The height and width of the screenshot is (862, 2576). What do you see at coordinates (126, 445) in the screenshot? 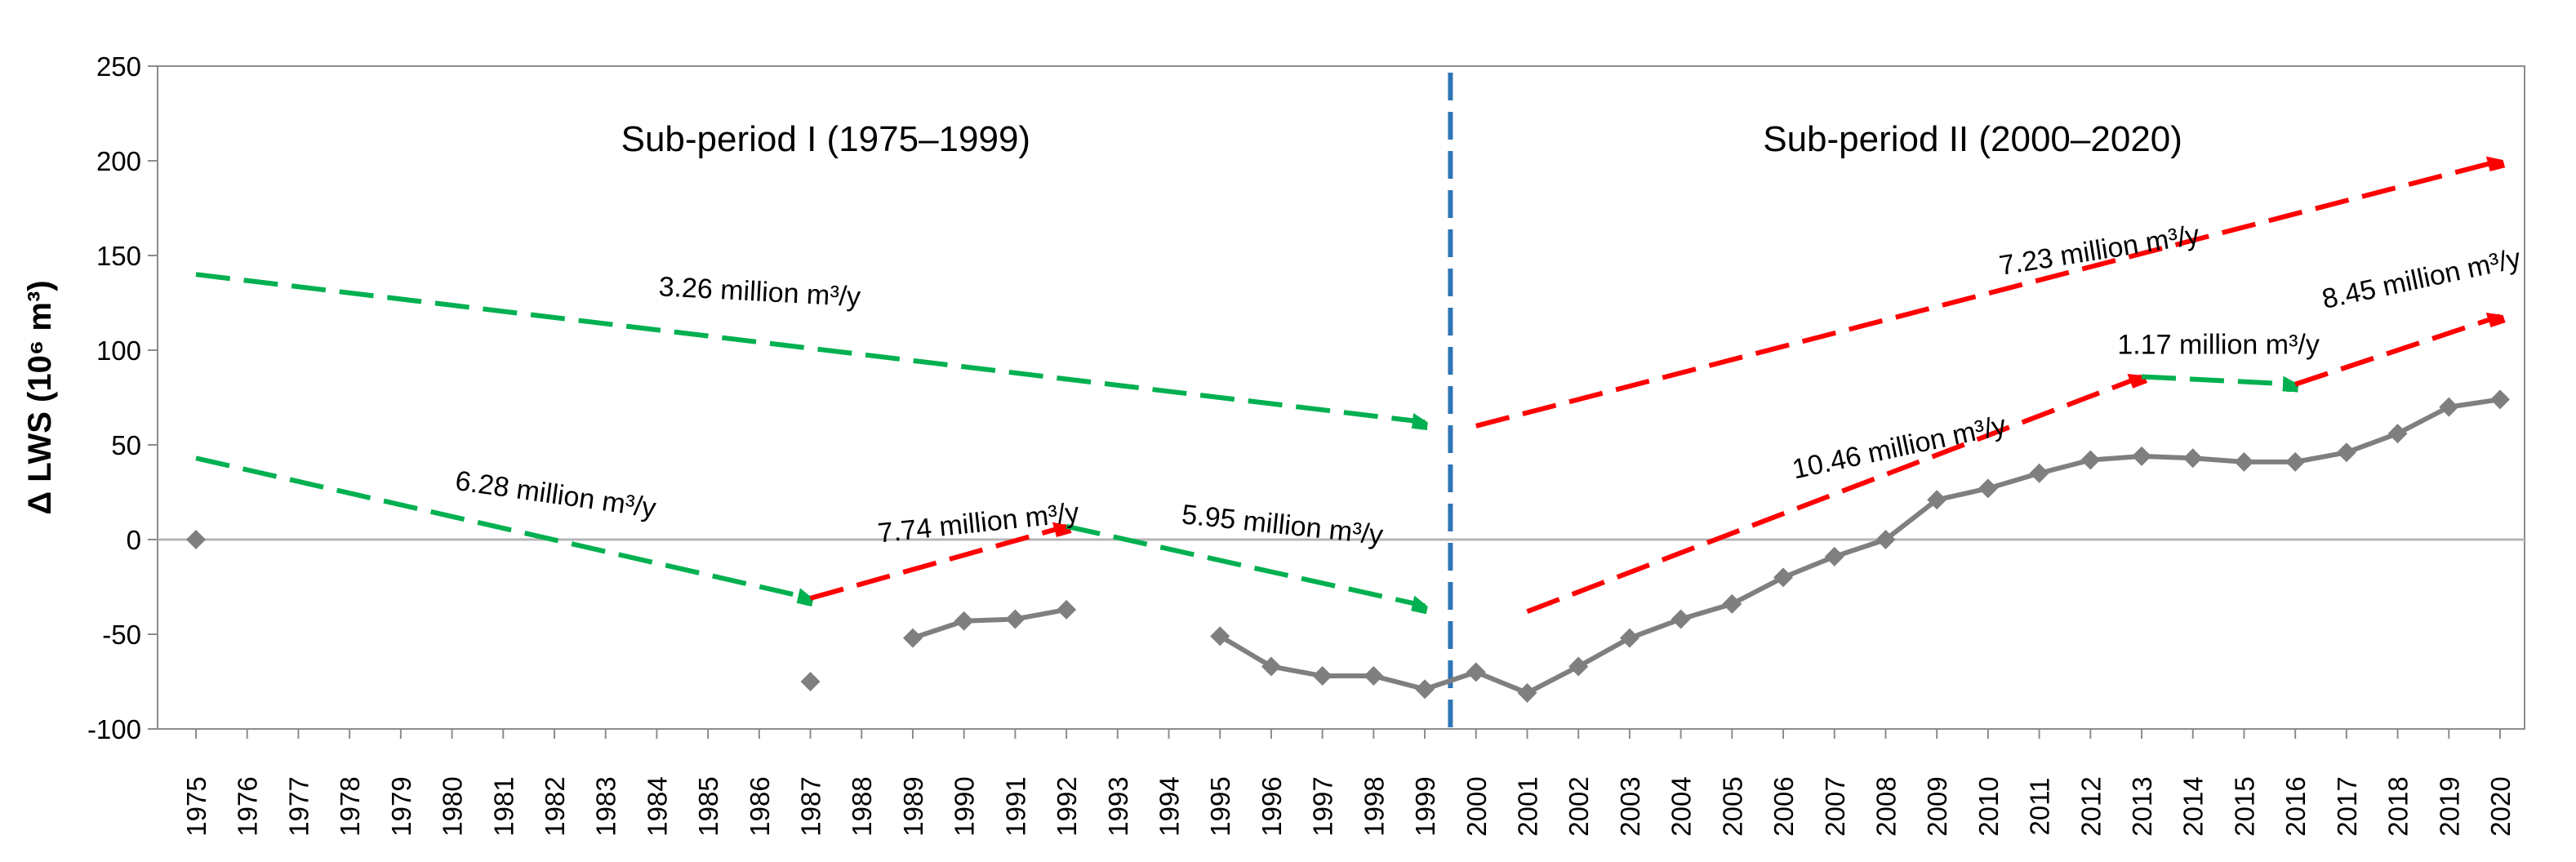
I see `y-tick-label: 50` at bounding box center [126, 445].